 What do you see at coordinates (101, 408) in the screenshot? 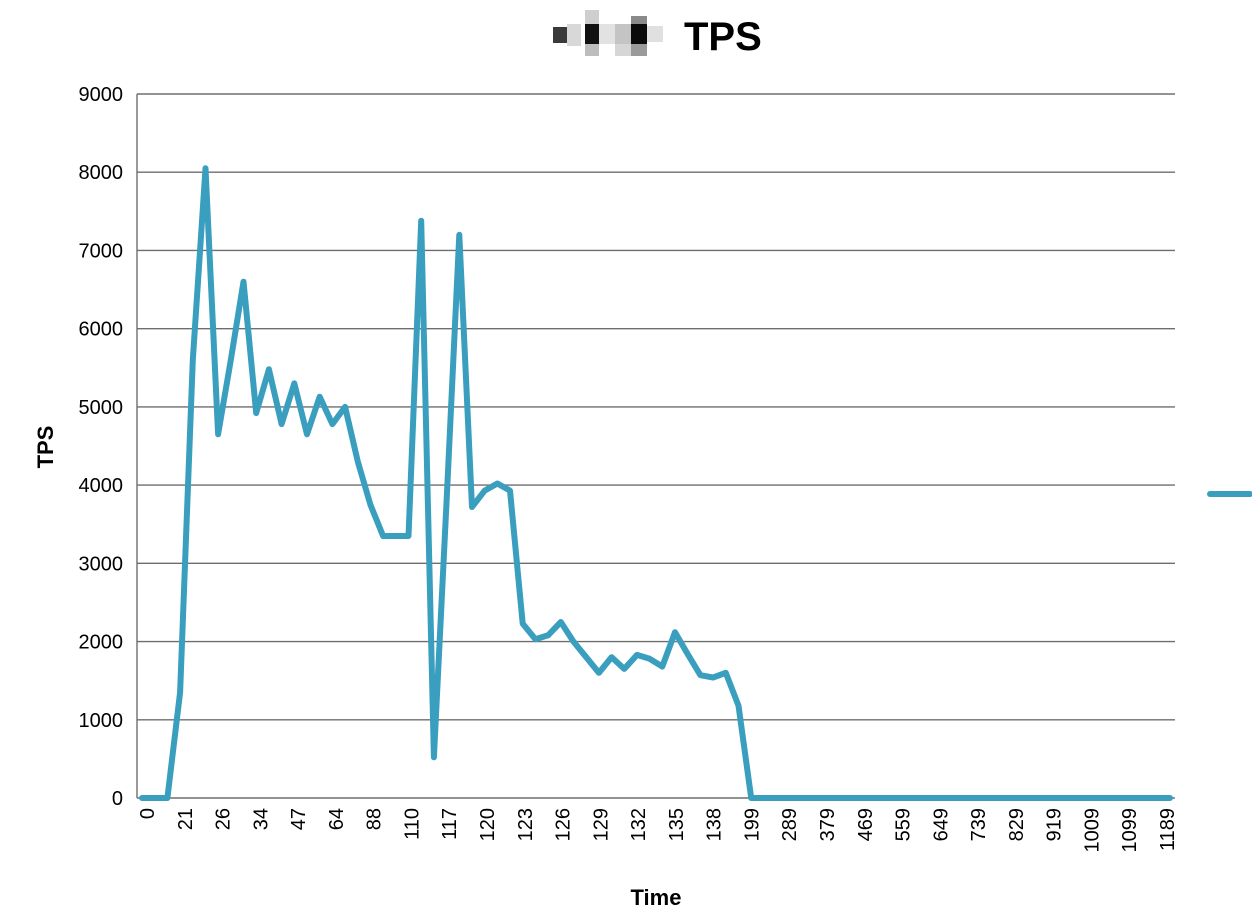
I see `y-tick-label: 5000` at bounding box center [101, 408].